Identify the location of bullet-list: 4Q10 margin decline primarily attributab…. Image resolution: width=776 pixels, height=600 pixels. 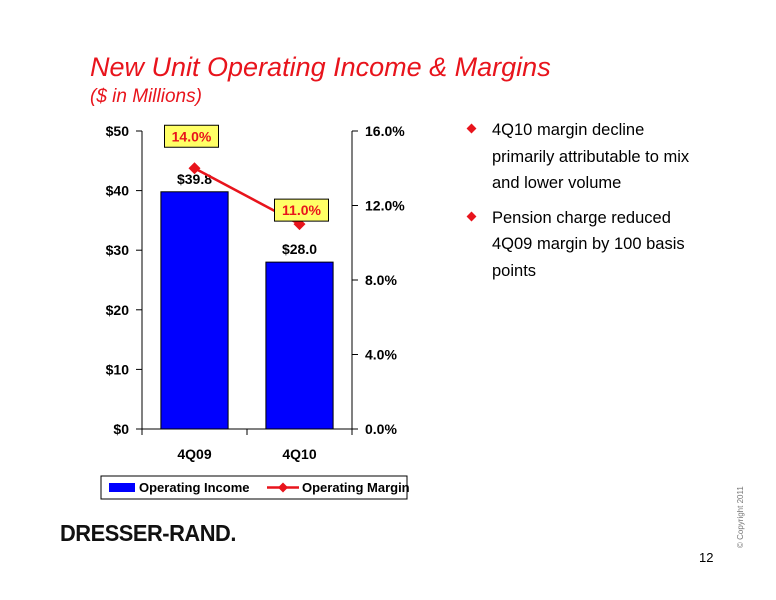
(586, 204).